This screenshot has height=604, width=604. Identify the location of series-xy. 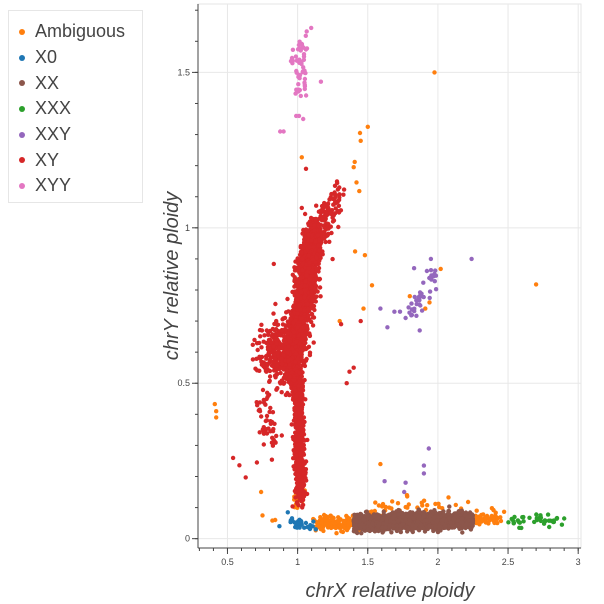
(296, 338).